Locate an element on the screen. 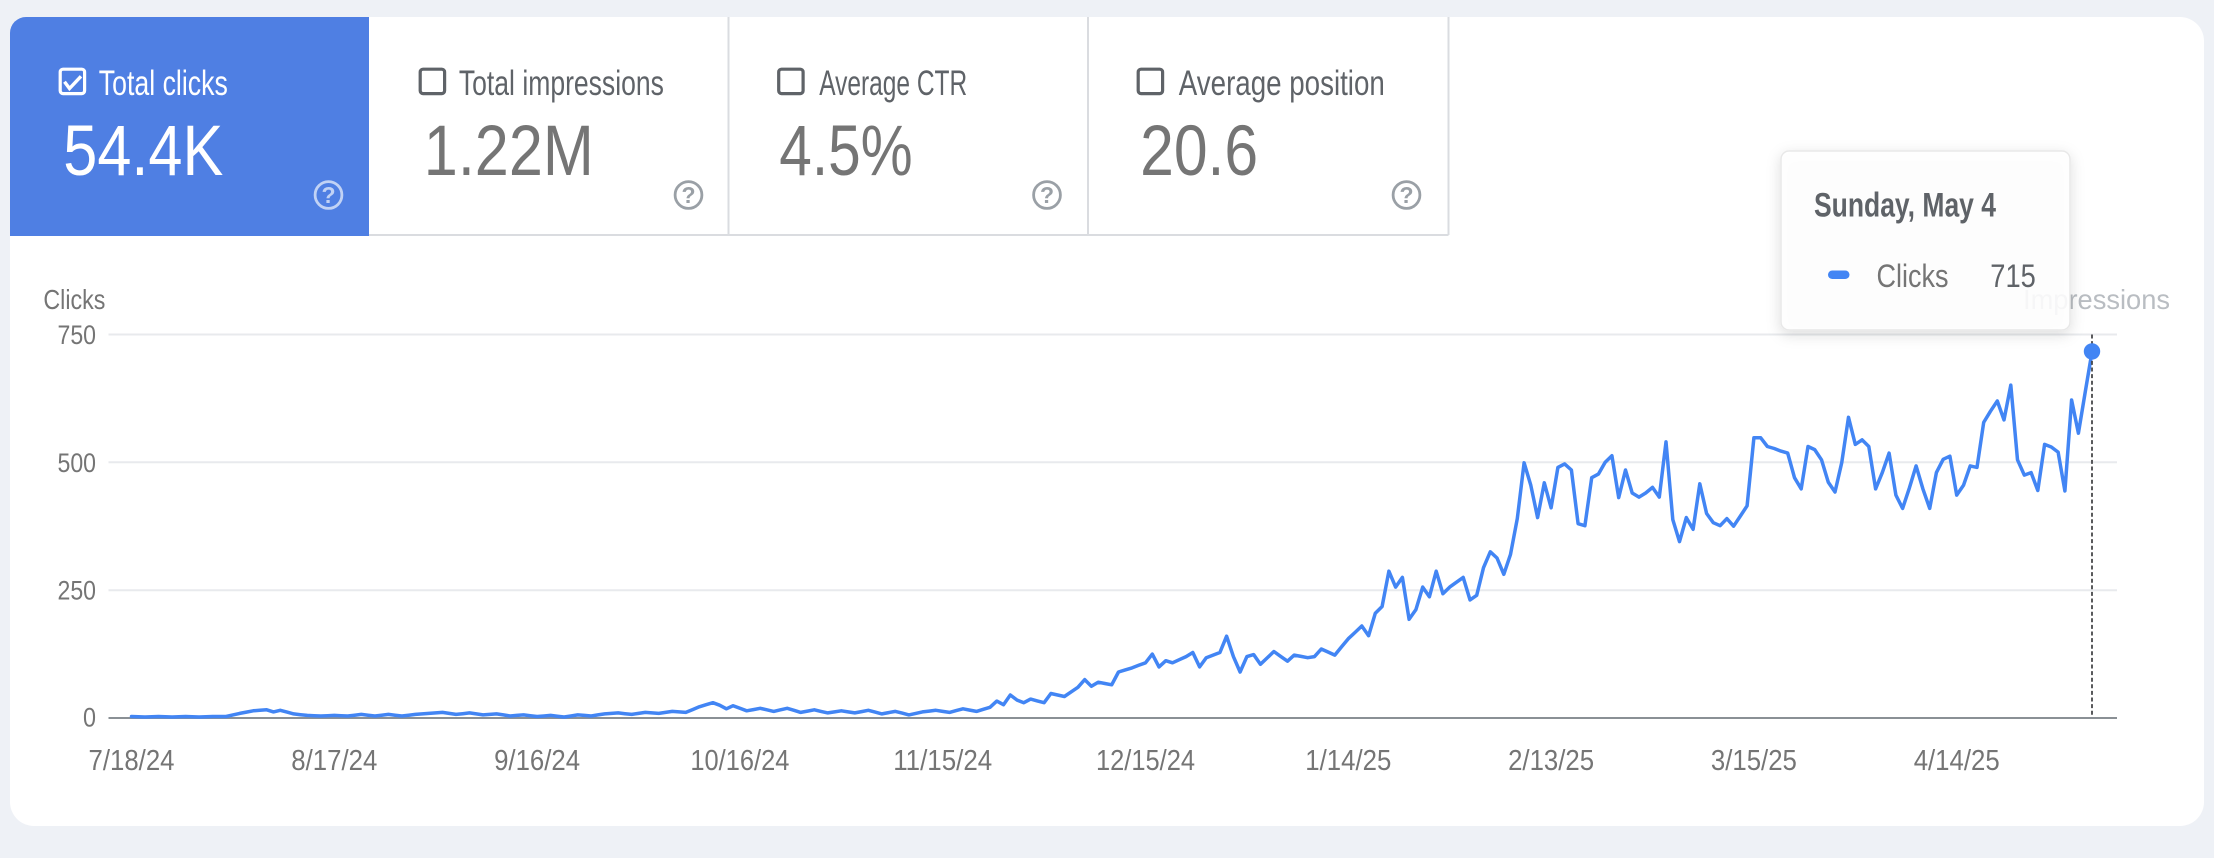 Image resolution: width=2214 pixels, height=858 pixels. svg-text: 1.22M is located at coordinates (509, 151).